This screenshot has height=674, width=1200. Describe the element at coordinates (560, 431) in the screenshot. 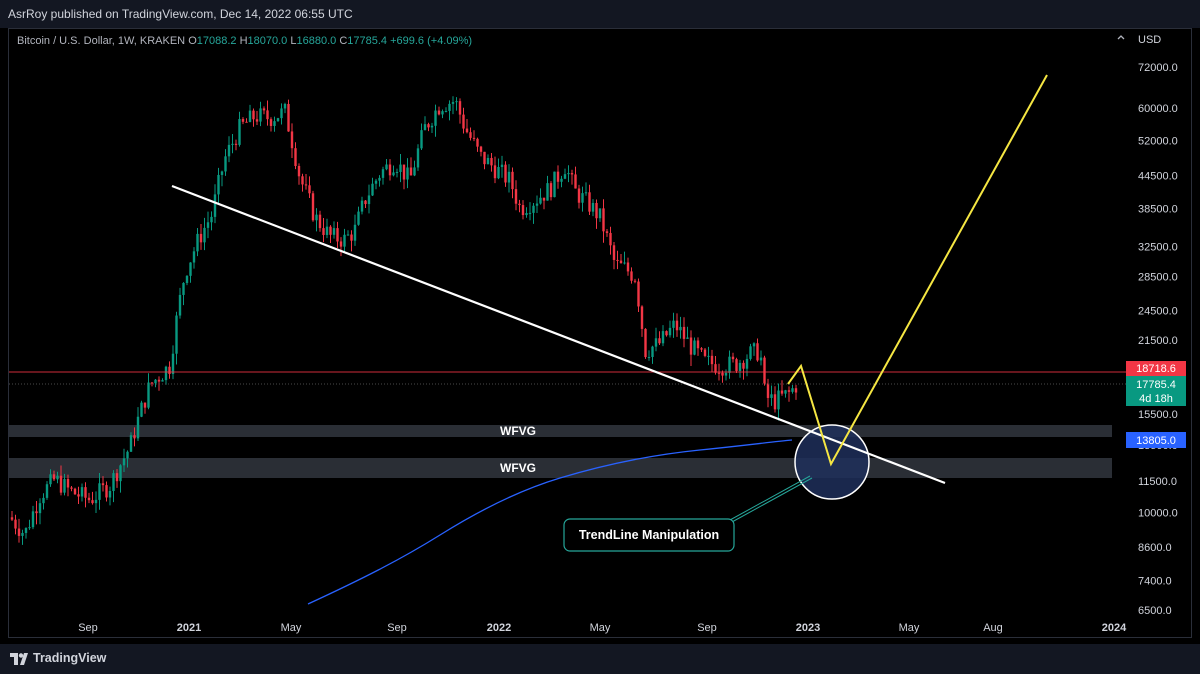

I see `wfvg-zone` at that location.